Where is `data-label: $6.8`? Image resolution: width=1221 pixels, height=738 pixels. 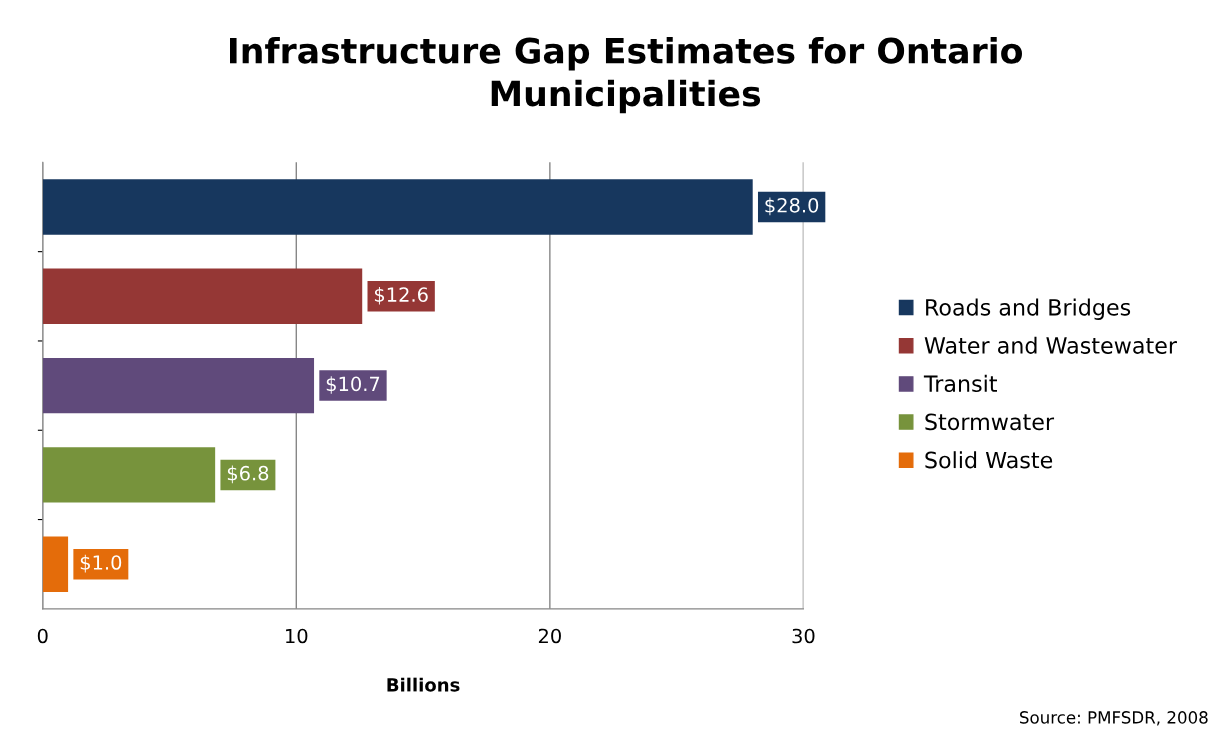 data-label: $6.8 is located at coordinates (248, 474).